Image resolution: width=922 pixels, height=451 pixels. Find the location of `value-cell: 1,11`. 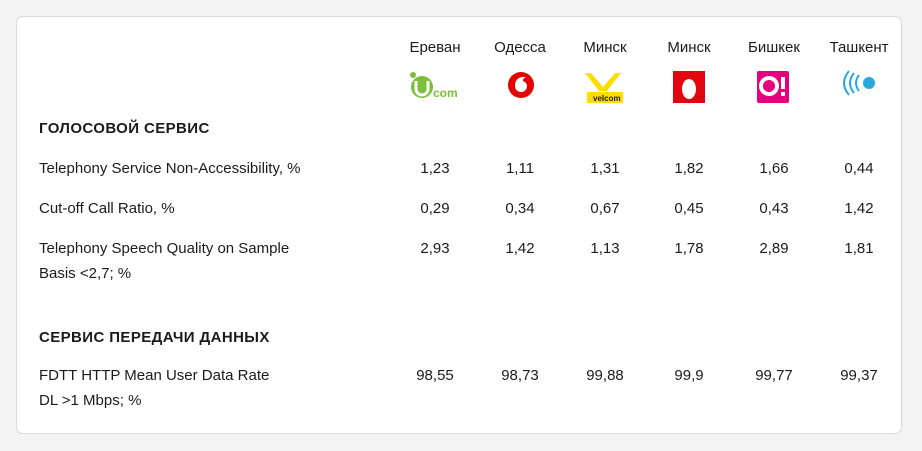

value-cell: 1,11 is located at coordinates (520, 168).